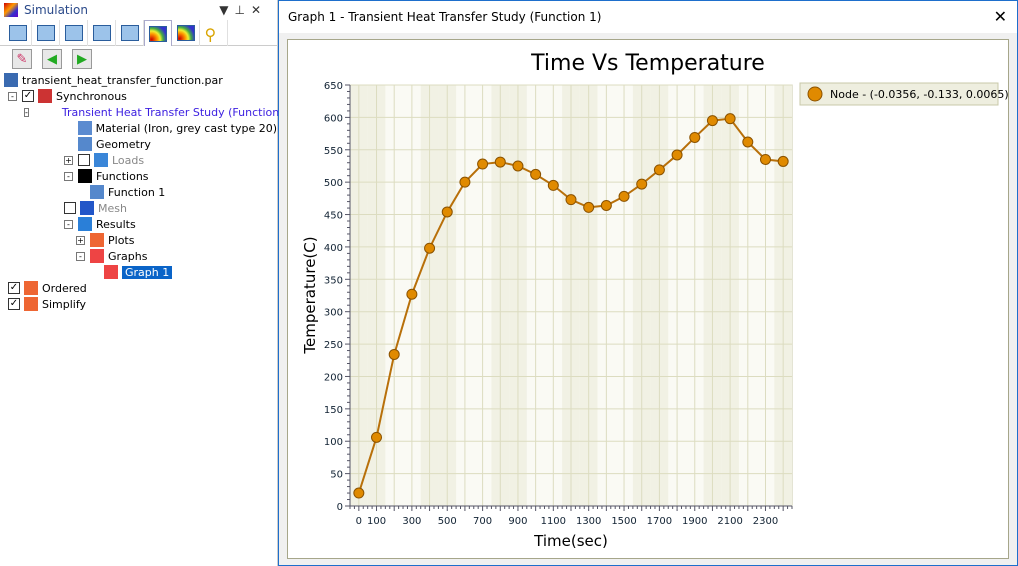 This screenshot has height=566, width=1018. Describe the element at coordinates (128, 160) in the screenshot. I see `tree-item-label: Loads` at that location.